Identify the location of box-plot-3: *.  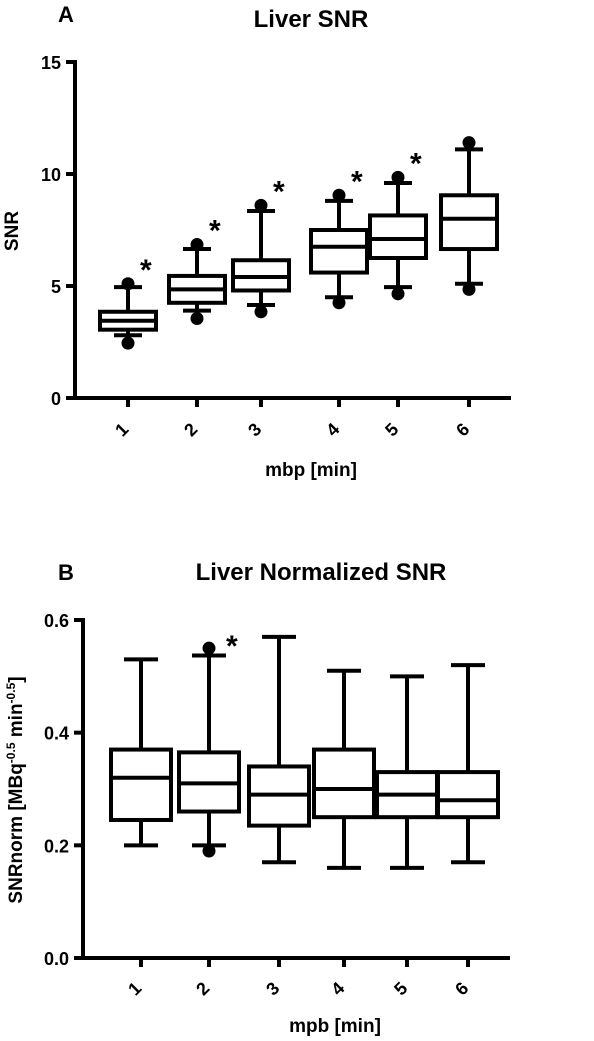
(261, 247).